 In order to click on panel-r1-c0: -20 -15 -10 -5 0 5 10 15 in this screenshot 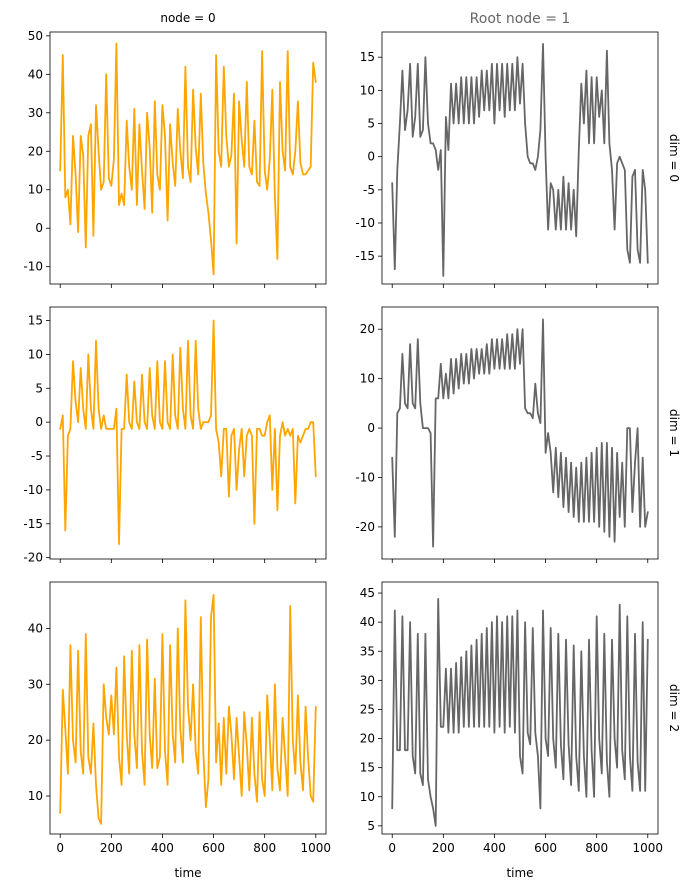, I will do `click(175, 435)`.